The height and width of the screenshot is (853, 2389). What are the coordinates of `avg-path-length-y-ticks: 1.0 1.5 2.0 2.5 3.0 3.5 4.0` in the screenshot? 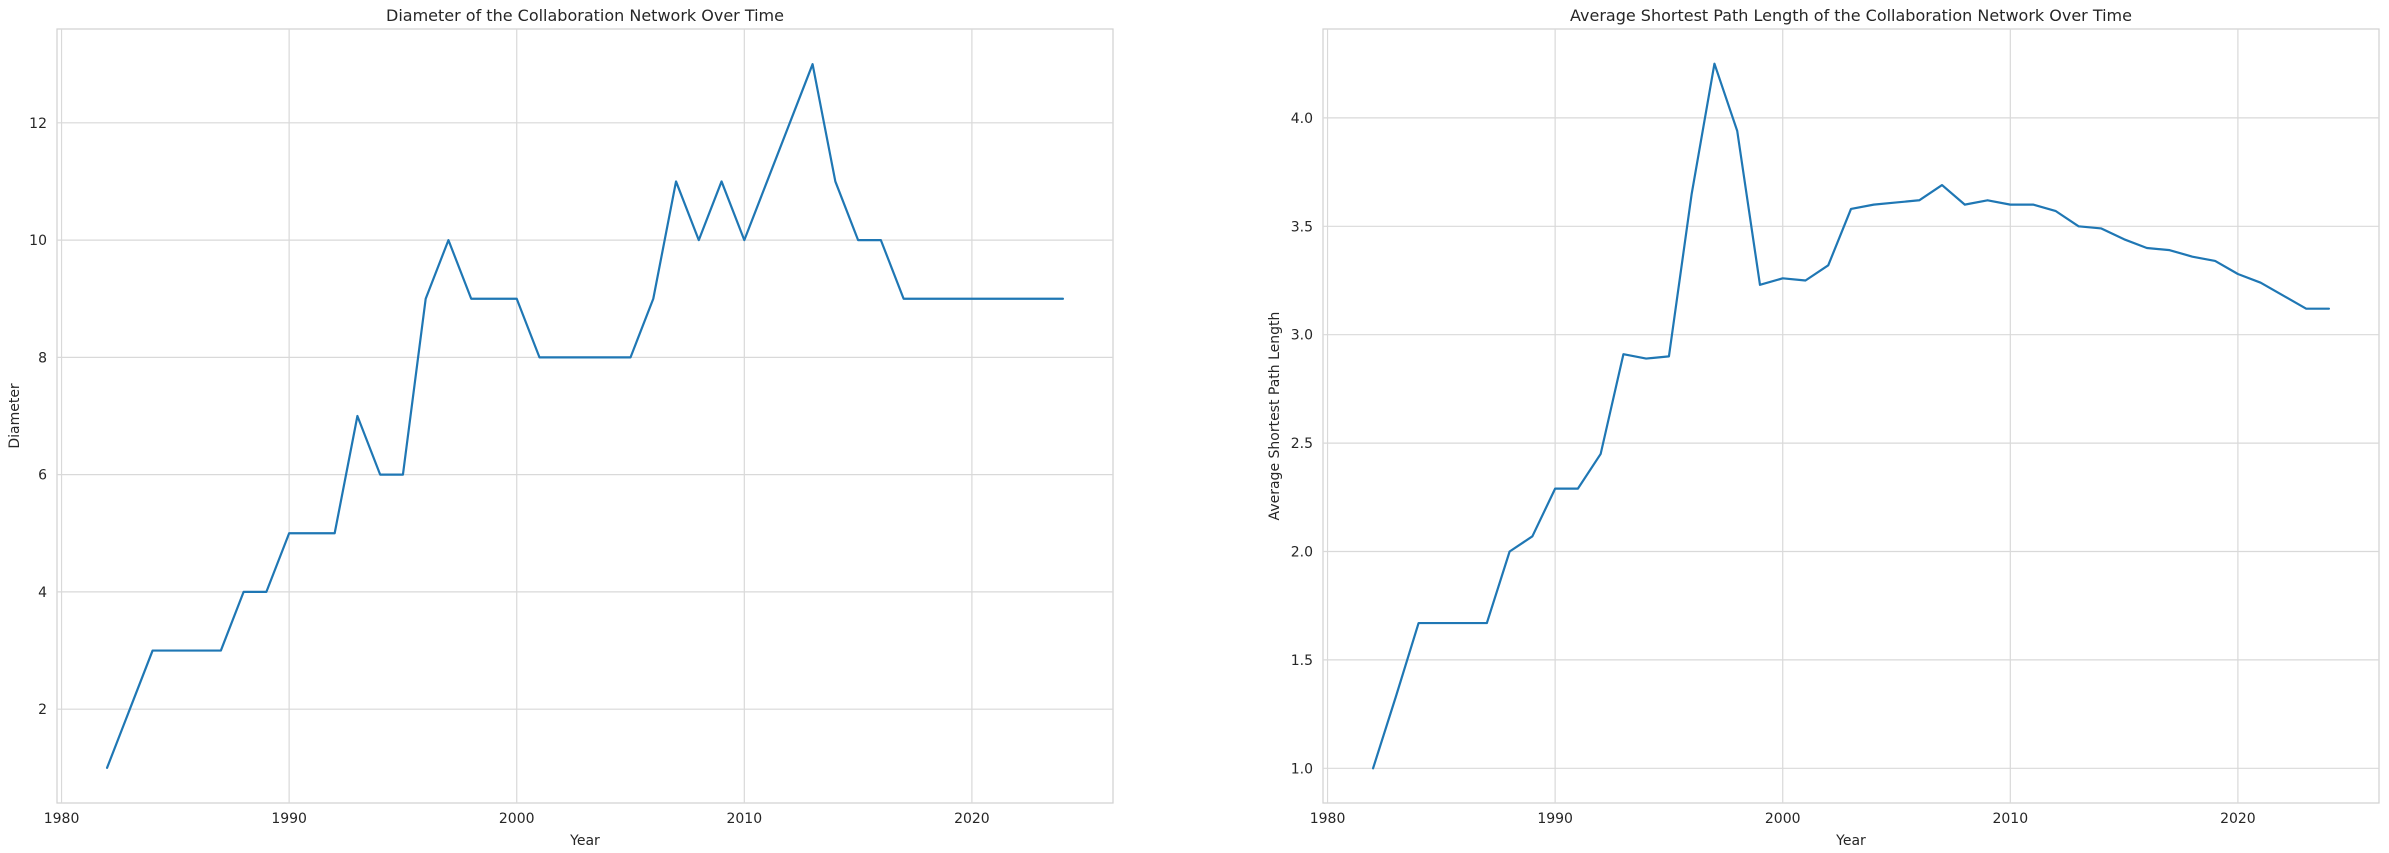 It's located at (1302, 444).